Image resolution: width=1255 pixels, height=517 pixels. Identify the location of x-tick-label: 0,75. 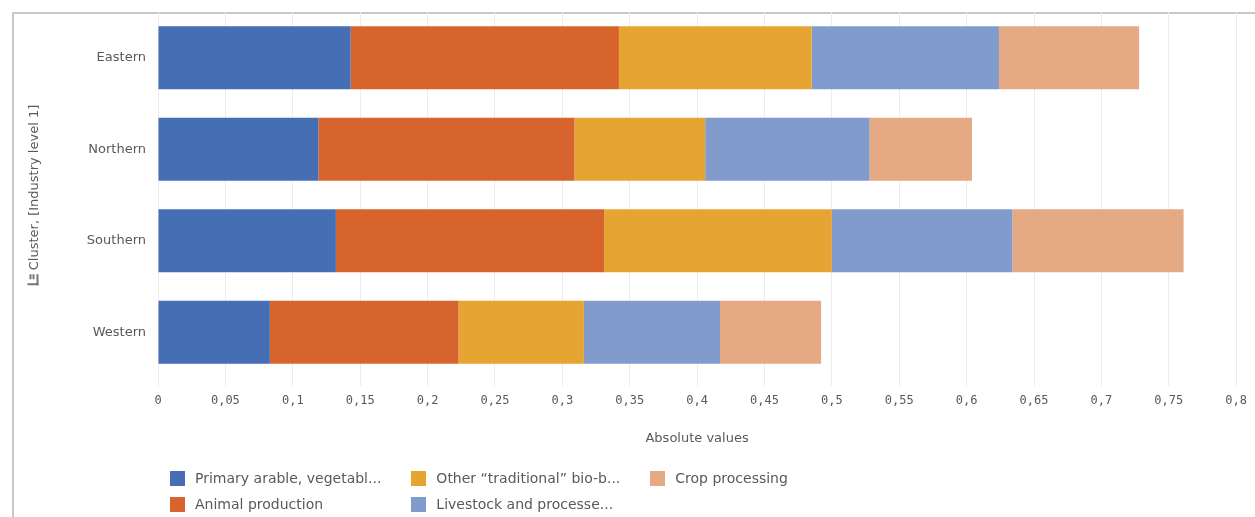
(1169, 400).